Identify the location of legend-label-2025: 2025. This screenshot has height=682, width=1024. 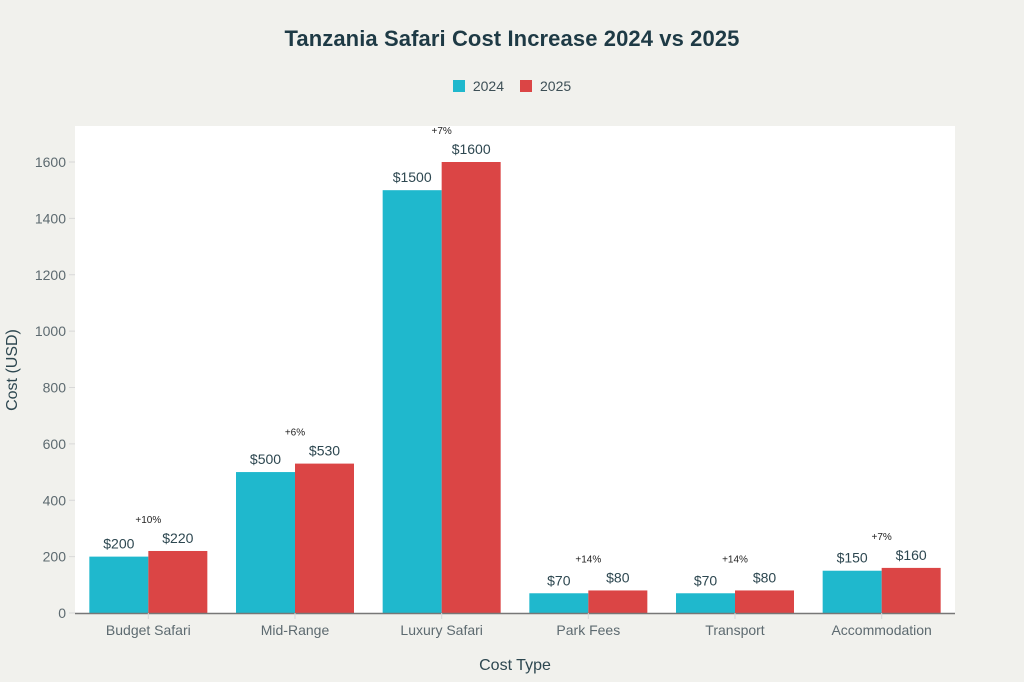
(556, 86).